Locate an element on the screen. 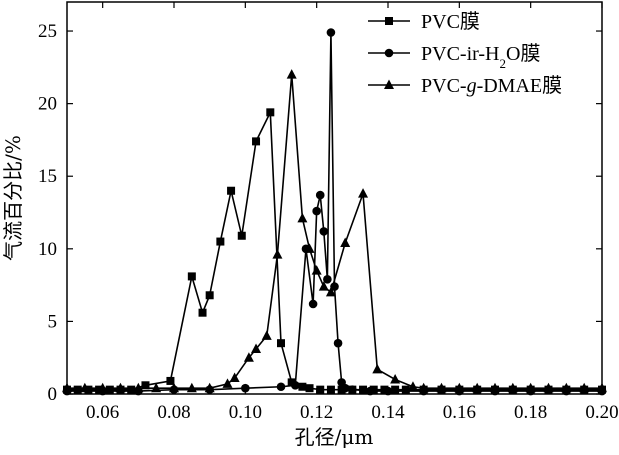 The height and width of the screenshot is (455, 619). x-axis-title: 孔径/μm is located at coordinates (334, 437).